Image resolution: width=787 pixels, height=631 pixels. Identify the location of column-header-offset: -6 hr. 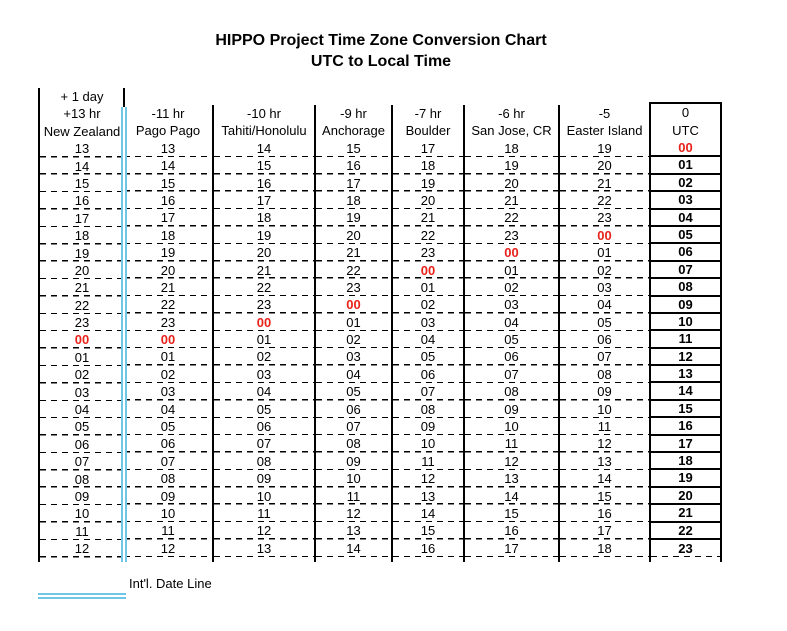
(511, 113).